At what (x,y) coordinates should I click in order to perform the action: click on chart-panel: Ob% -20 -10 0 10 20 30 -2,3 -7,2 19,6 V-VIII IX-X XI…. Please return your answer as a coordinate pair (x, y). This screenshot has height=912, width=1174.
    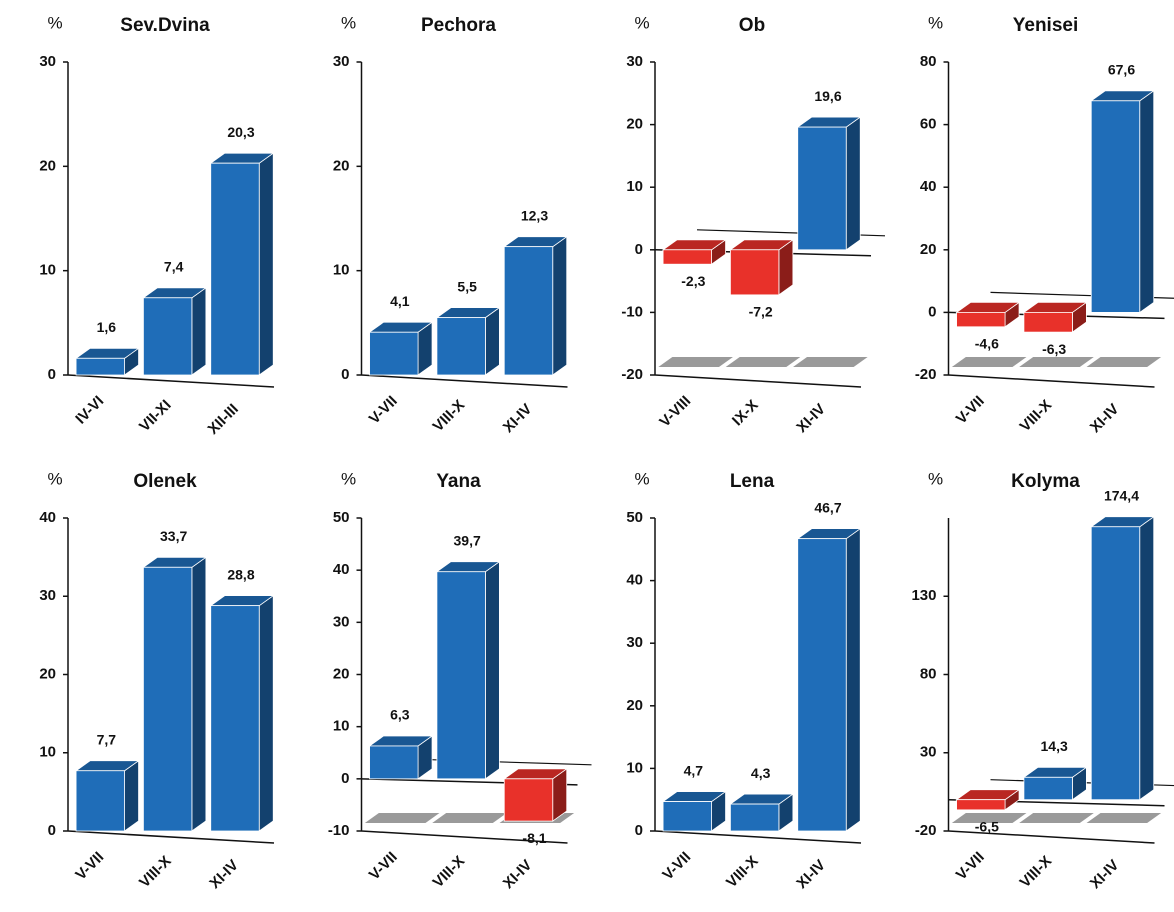
    Looking at the image, I should click on (753, 225).